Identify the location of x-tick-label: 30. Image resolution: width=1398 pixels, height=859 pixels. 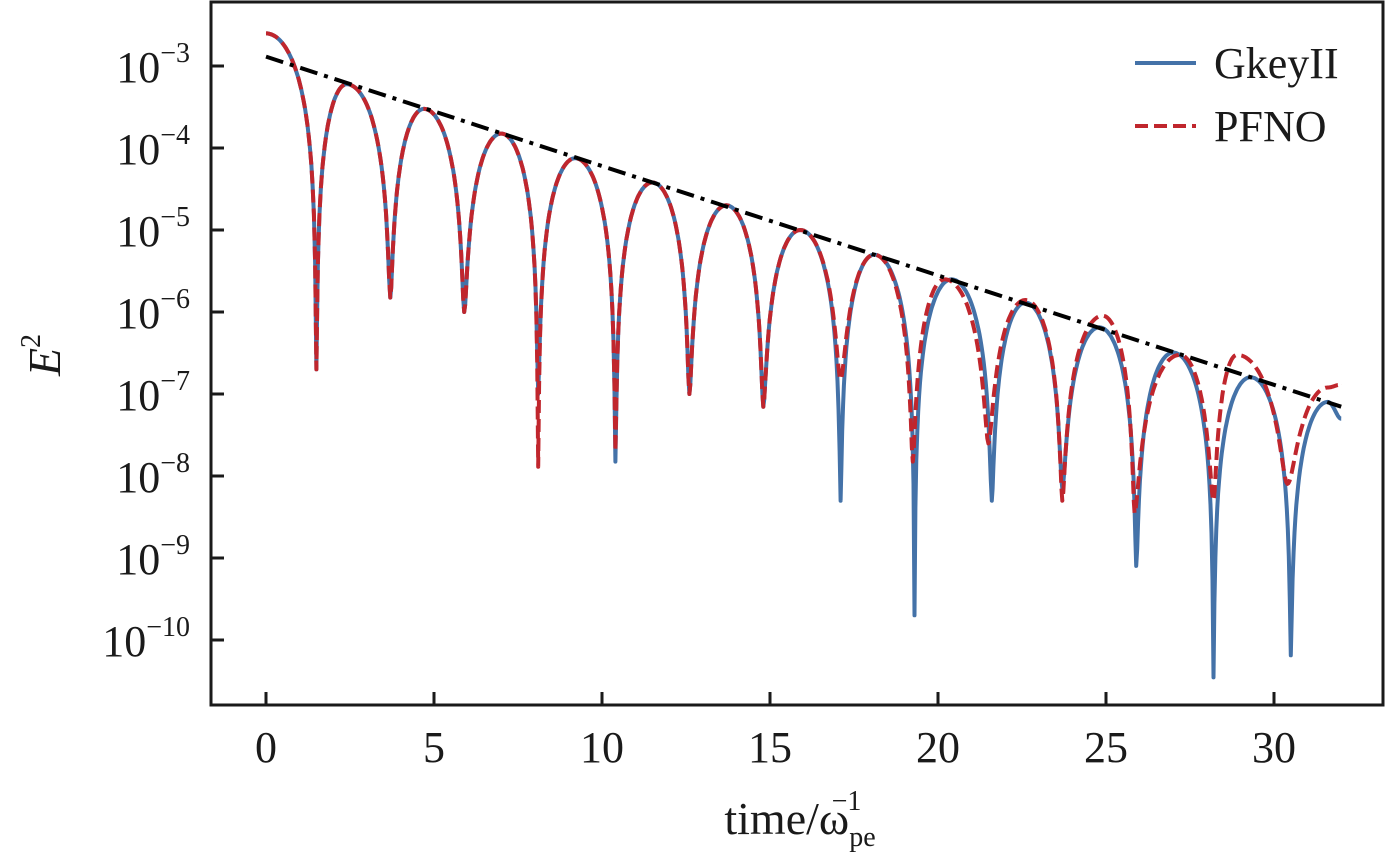
(1274, 747).